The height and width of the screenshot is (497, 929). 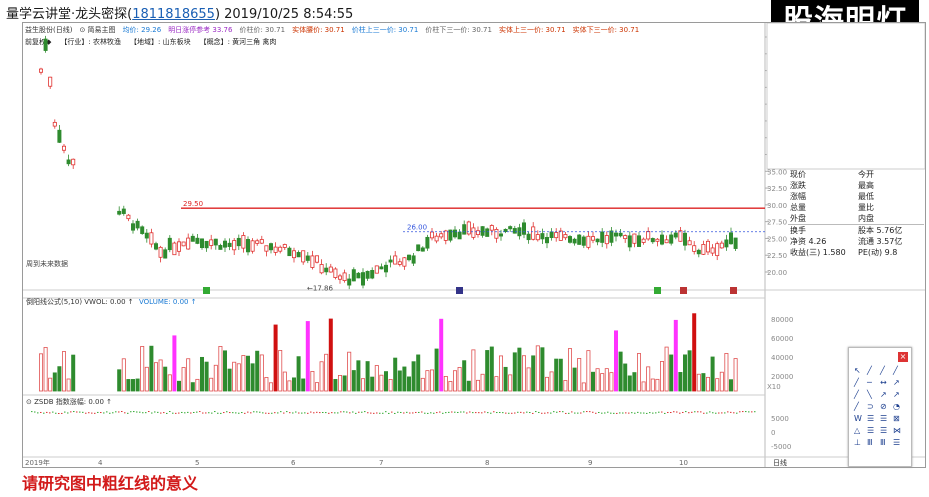 I want to click on draw-tool-icon: ◔, so click(x=896, y=406).